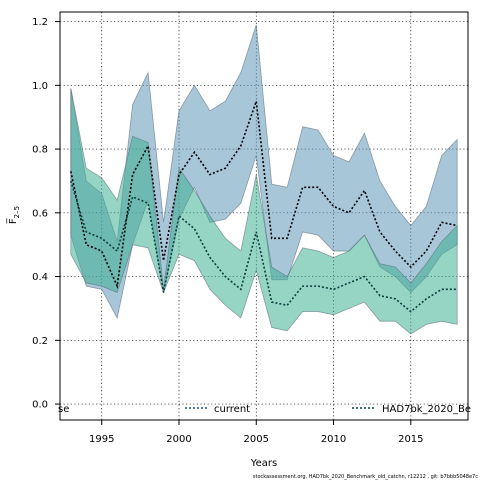  Describe the element at coordinates (17, 212) in the screenshot. I see `y-axis-label-sub: 2–5` at that location.